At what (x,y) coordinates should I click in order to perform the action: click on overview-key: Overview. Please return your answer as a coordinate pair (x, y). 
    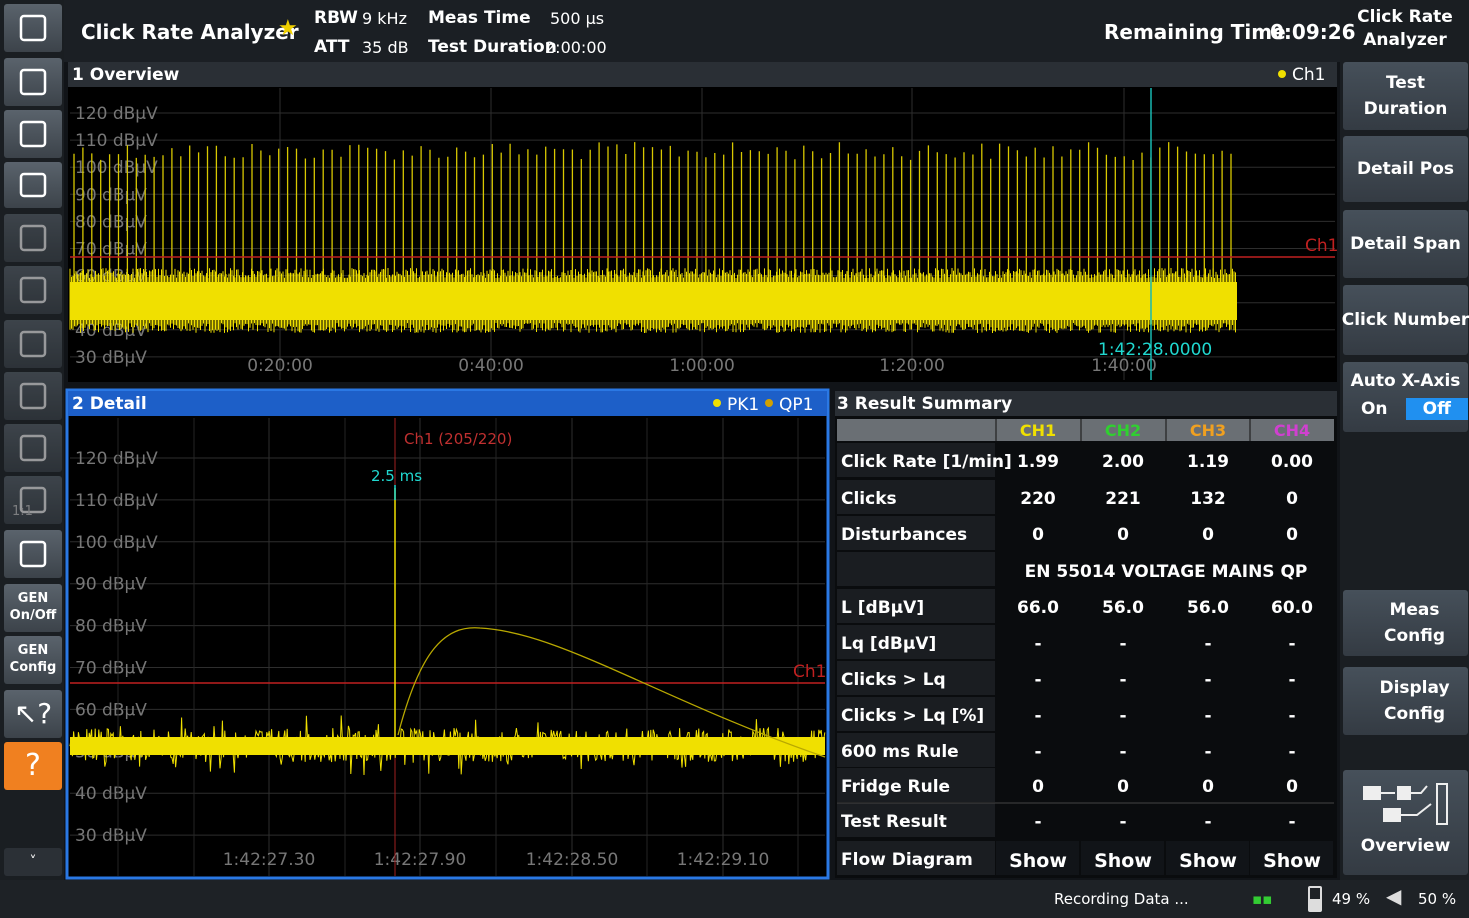
    Looking at the image, I should click on (1405, 822).